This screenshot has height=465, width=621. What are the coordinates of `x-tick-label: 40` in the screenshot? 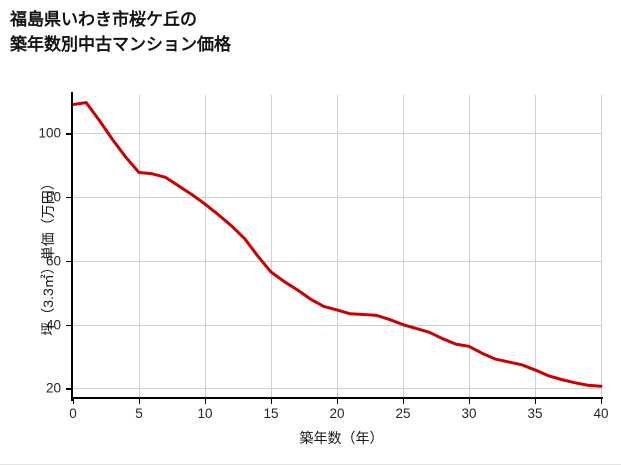 It's located at (601, 413).